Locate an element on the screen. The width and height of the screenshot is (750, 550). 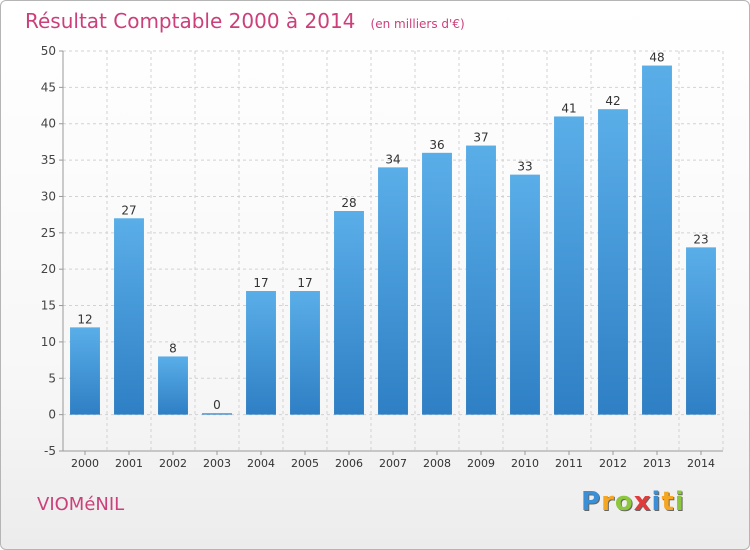
x-tick-label: 2011 is located at coordinates (569, 463).